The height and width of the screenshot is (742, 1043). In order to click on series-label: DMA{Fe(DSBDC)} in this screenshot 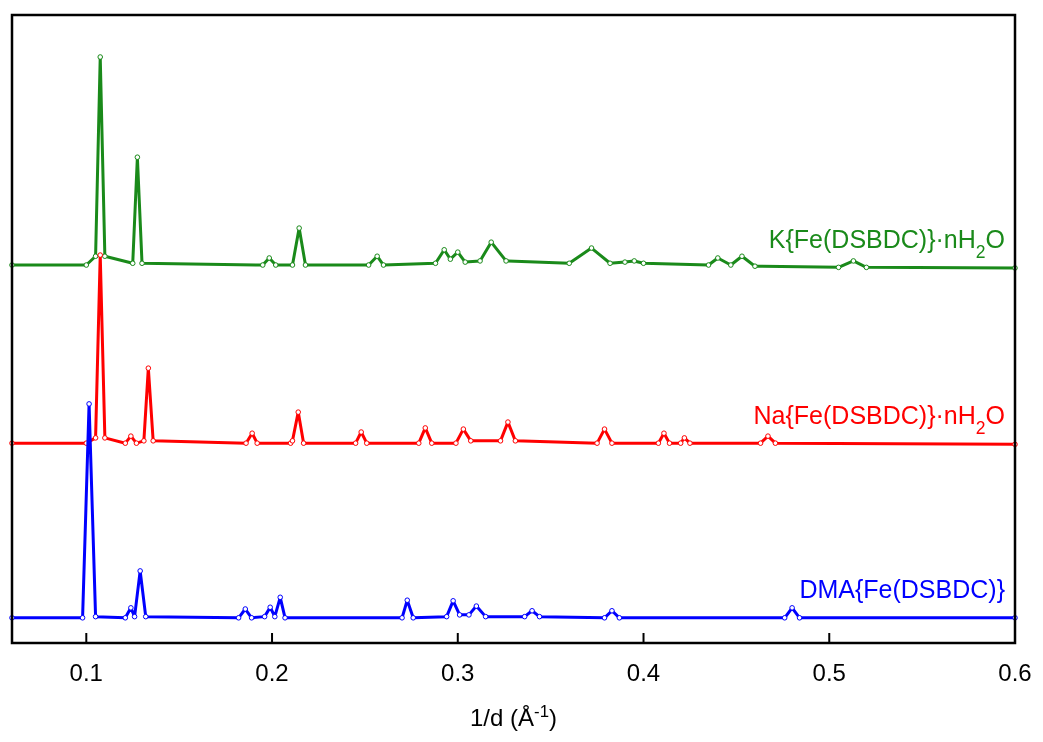, I will do `click(902, 588)`.